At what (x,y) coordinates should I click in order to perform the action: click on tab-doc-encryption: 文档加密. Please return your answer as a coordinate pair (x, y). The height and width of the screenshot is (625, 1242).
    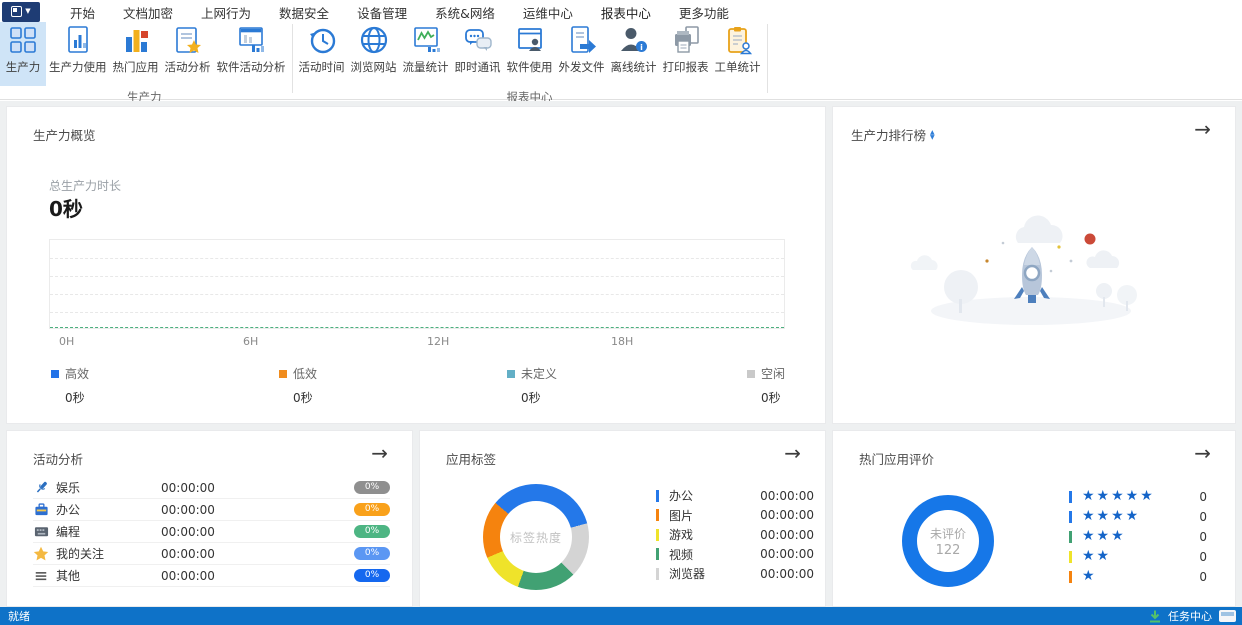
    Looking at the image, I should click on (148, 13).